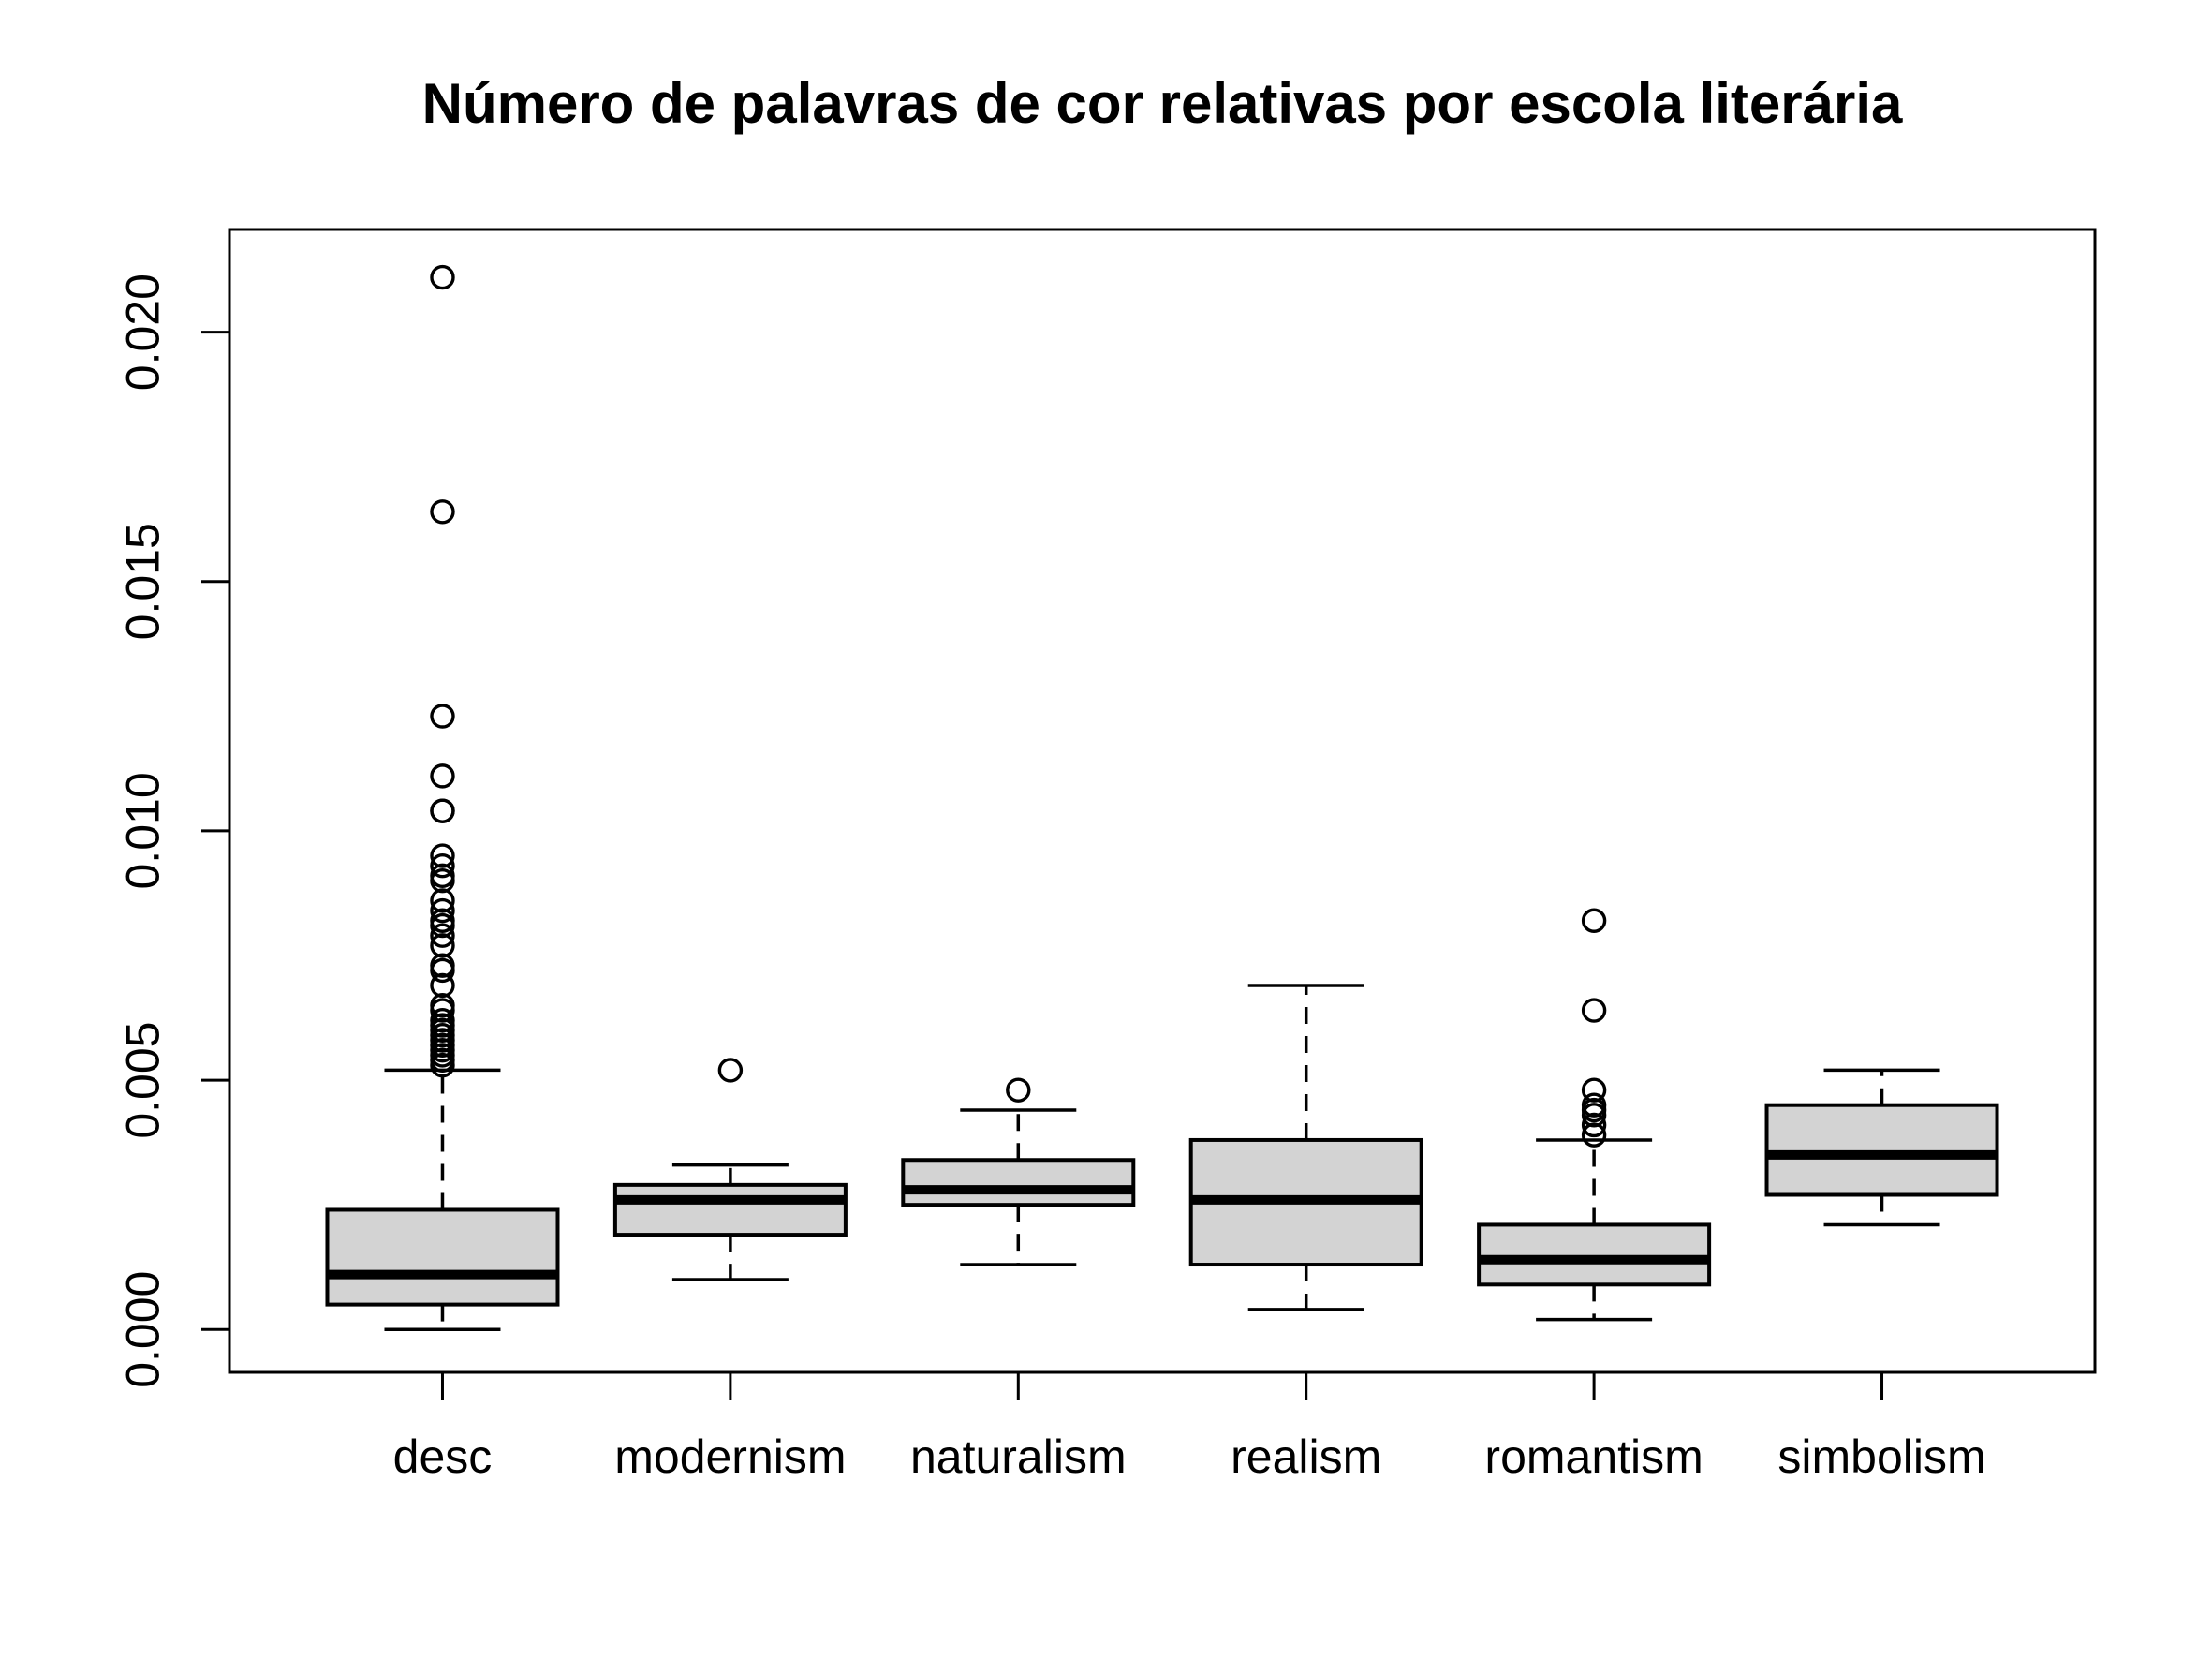 Image resolution: width=2212 pixels, height=1659 pixels. What do you see at coordinates (1306, 1457) in the screenshot?
I see `x-tick-label: realism` at bounding box center [1306, 1457].